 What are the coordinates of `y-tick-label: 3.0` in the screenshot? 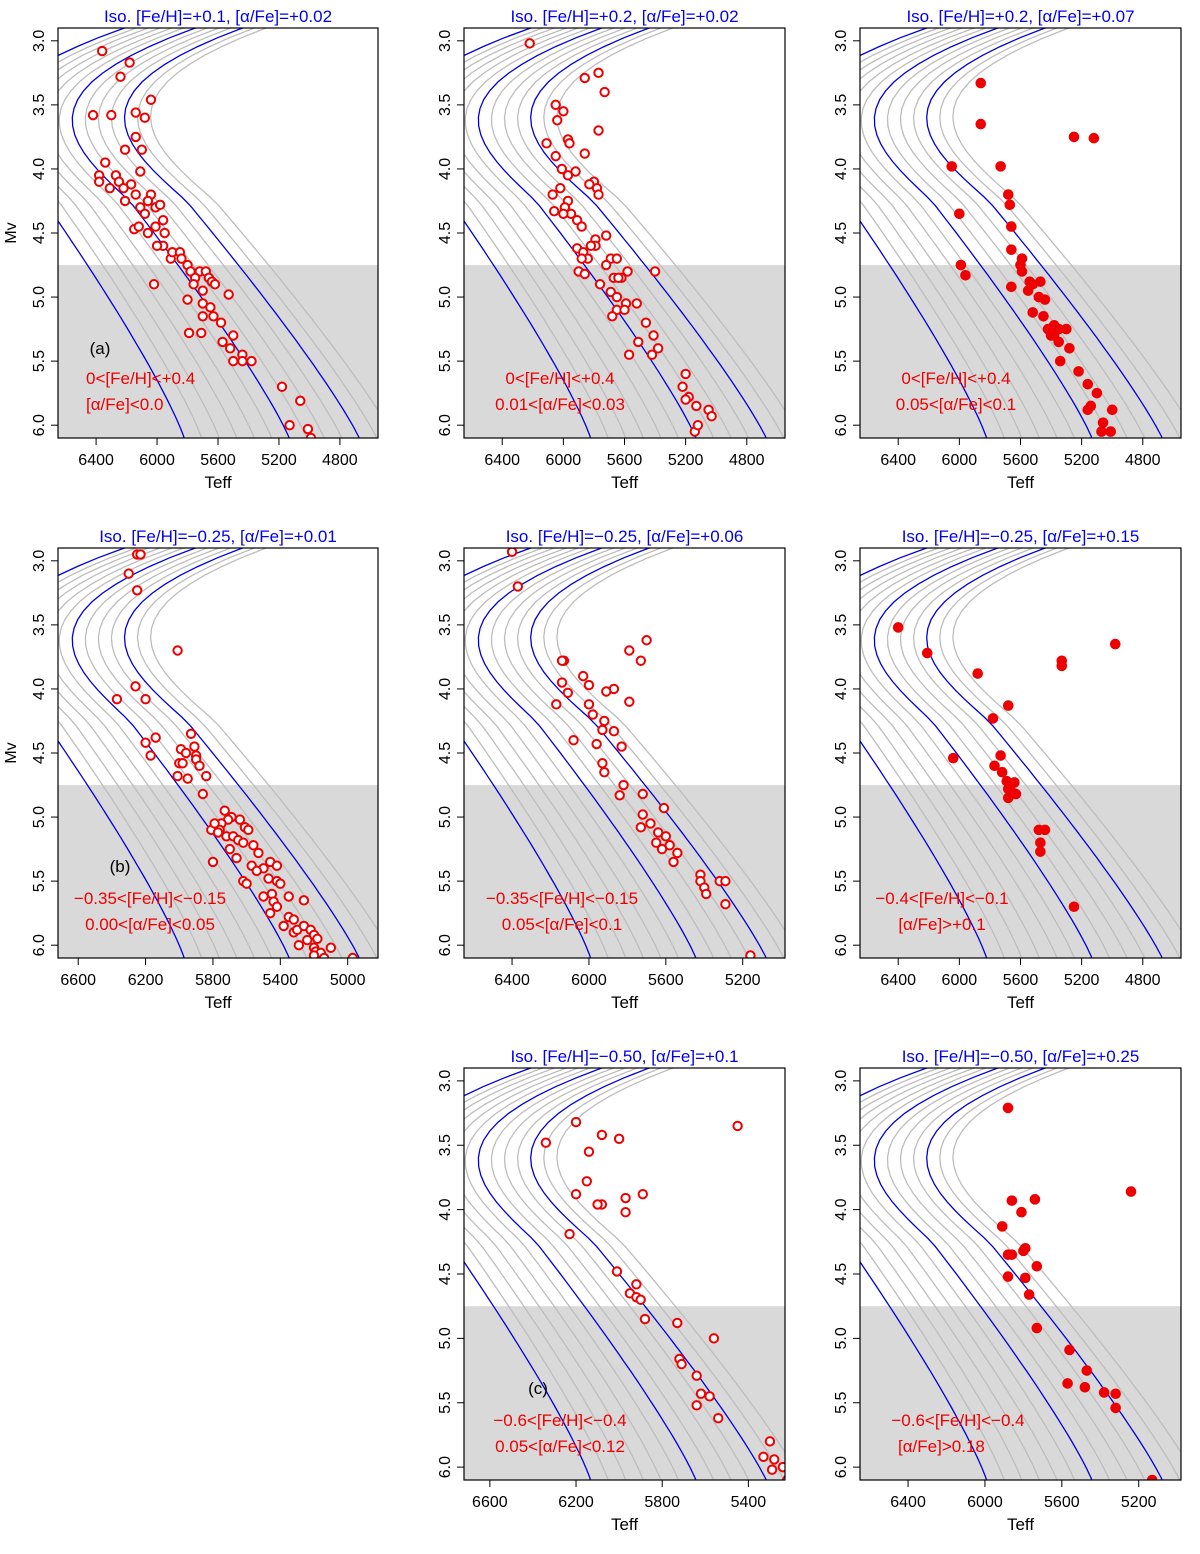 It's located at (39, 561).